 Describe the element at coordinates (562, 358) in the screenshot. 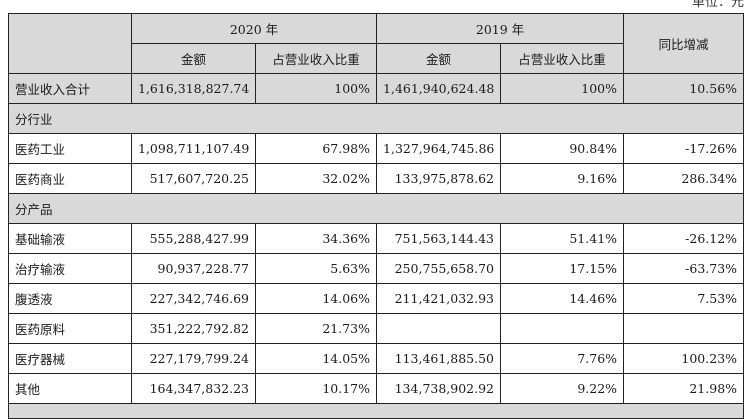

I see `share-2019-cell: 7.76%` at that location.